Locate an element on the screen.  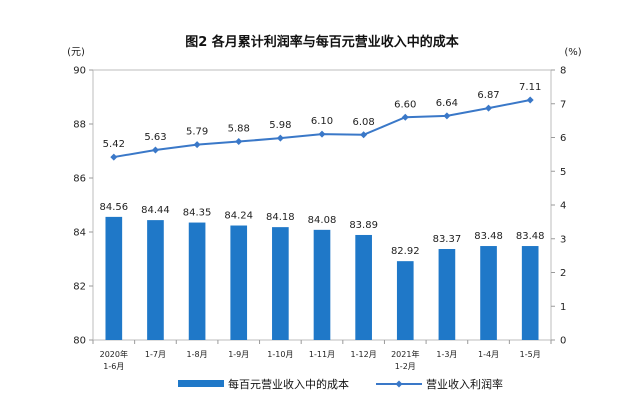
left-axis-tick-label: 82 is located at coordinates (79, 287).